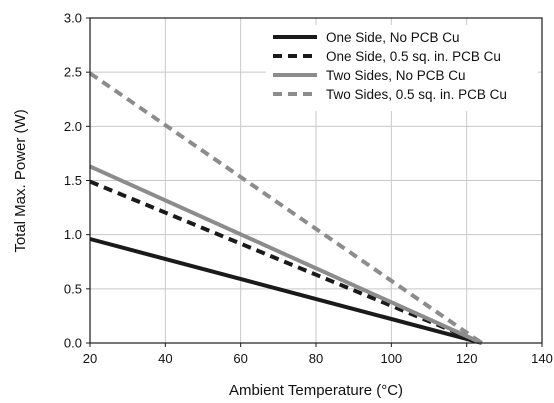  Describe the element at coordinates (240, 358) in the screenshot. I see `x-tick-label: 60` at that location.